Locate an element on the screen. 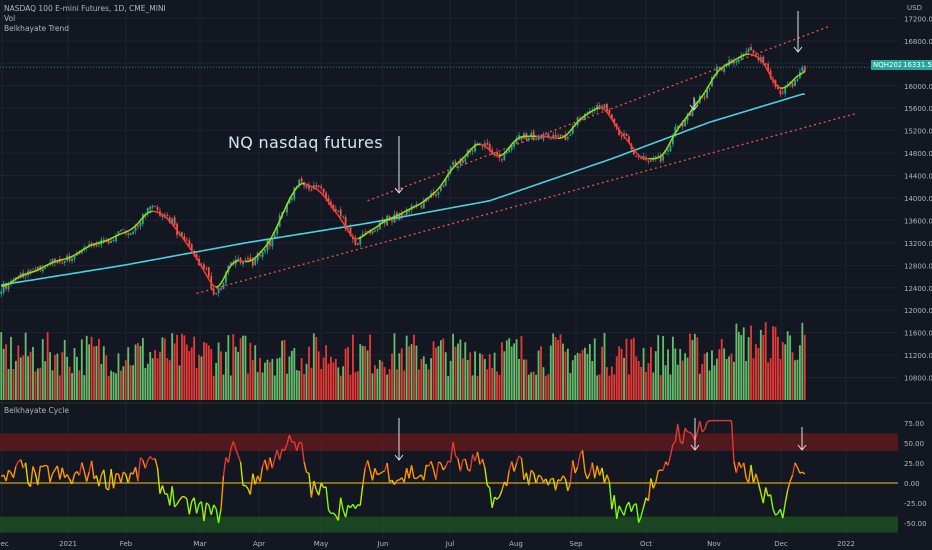  symbol-badge: NQH2022 is located at coordinates (890, 65).